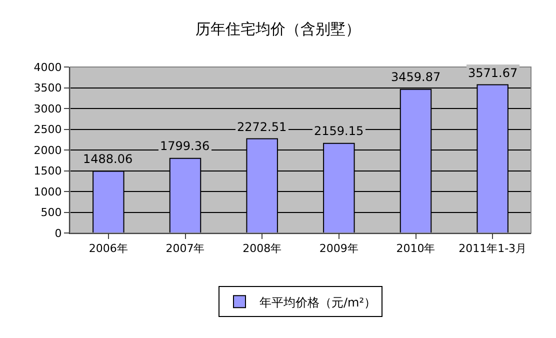 The width and height of the screenshot is (556, 338). What do you see at coordinates (108, 249) in the screenshot?
I see `x-tick-label: 2006年` at bounding box center [108, 249].